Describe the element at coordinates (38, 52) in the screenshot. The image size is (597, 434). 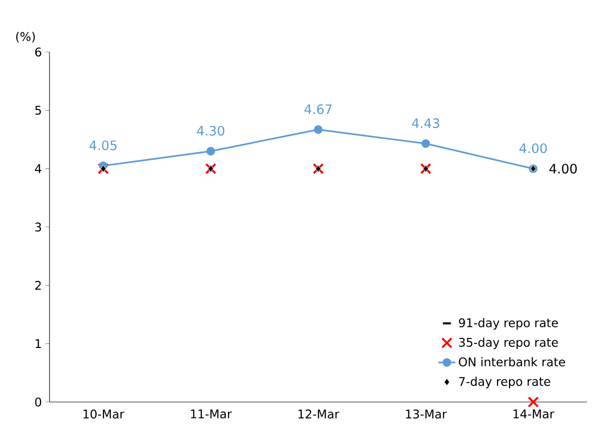
I see `y-tick-label: 6` at that location.